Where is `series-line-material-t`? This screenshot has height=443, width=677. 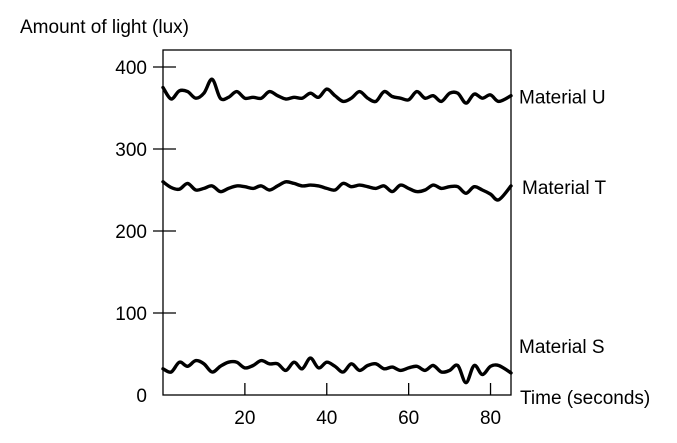
series-line-material-t is located at coordinates (337, 191).